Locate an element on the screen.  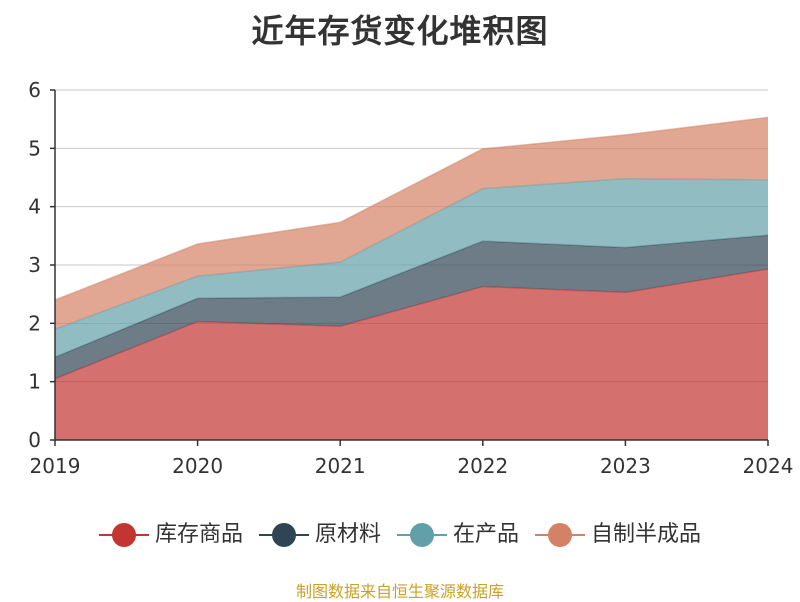
legend-item-3: 在产品 is located at coordinates (458, 532).